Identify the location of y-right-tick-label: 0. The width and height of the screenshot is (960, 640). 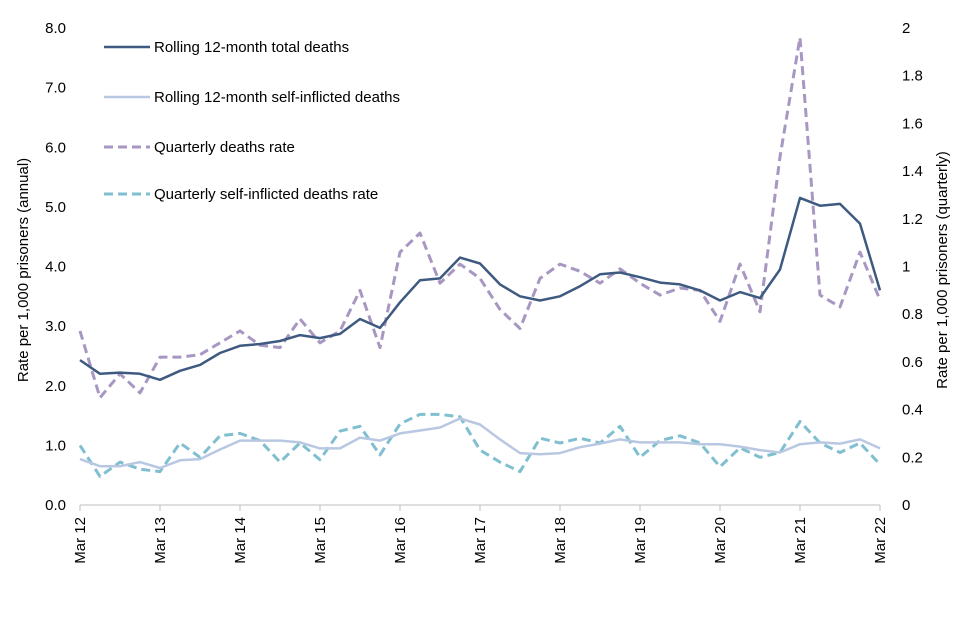
(906, 505).